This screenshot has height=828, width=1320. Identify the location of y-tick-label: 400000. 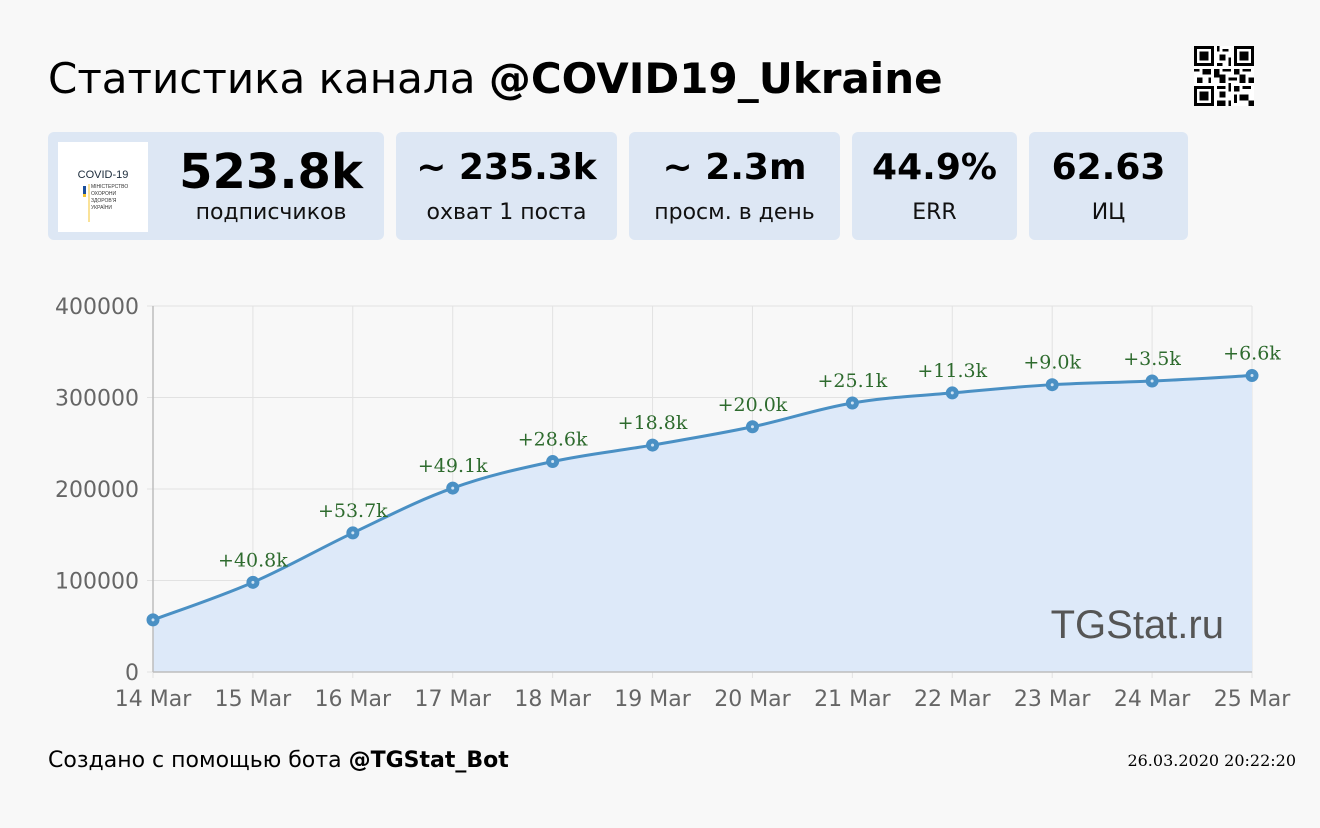
(97, 307).